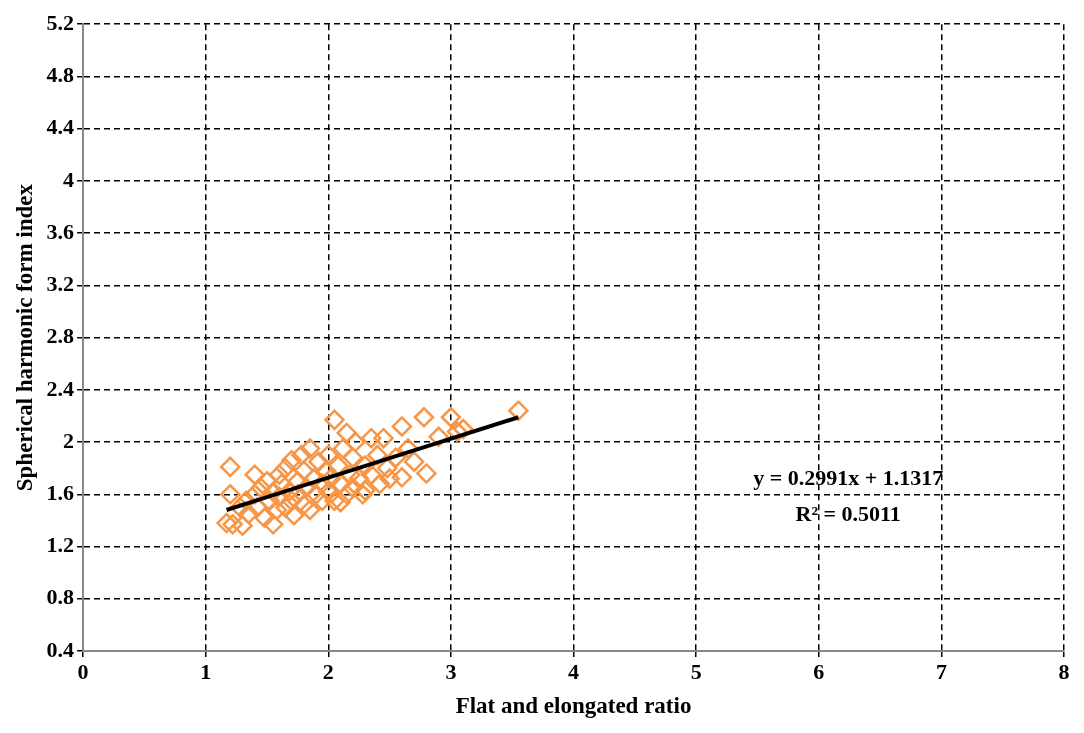 The height and width of the screenshot is (733, 1084). Describe the element at coordinates (819, 671) in the screenshot. I see `x-tick-label: 6` at that location.